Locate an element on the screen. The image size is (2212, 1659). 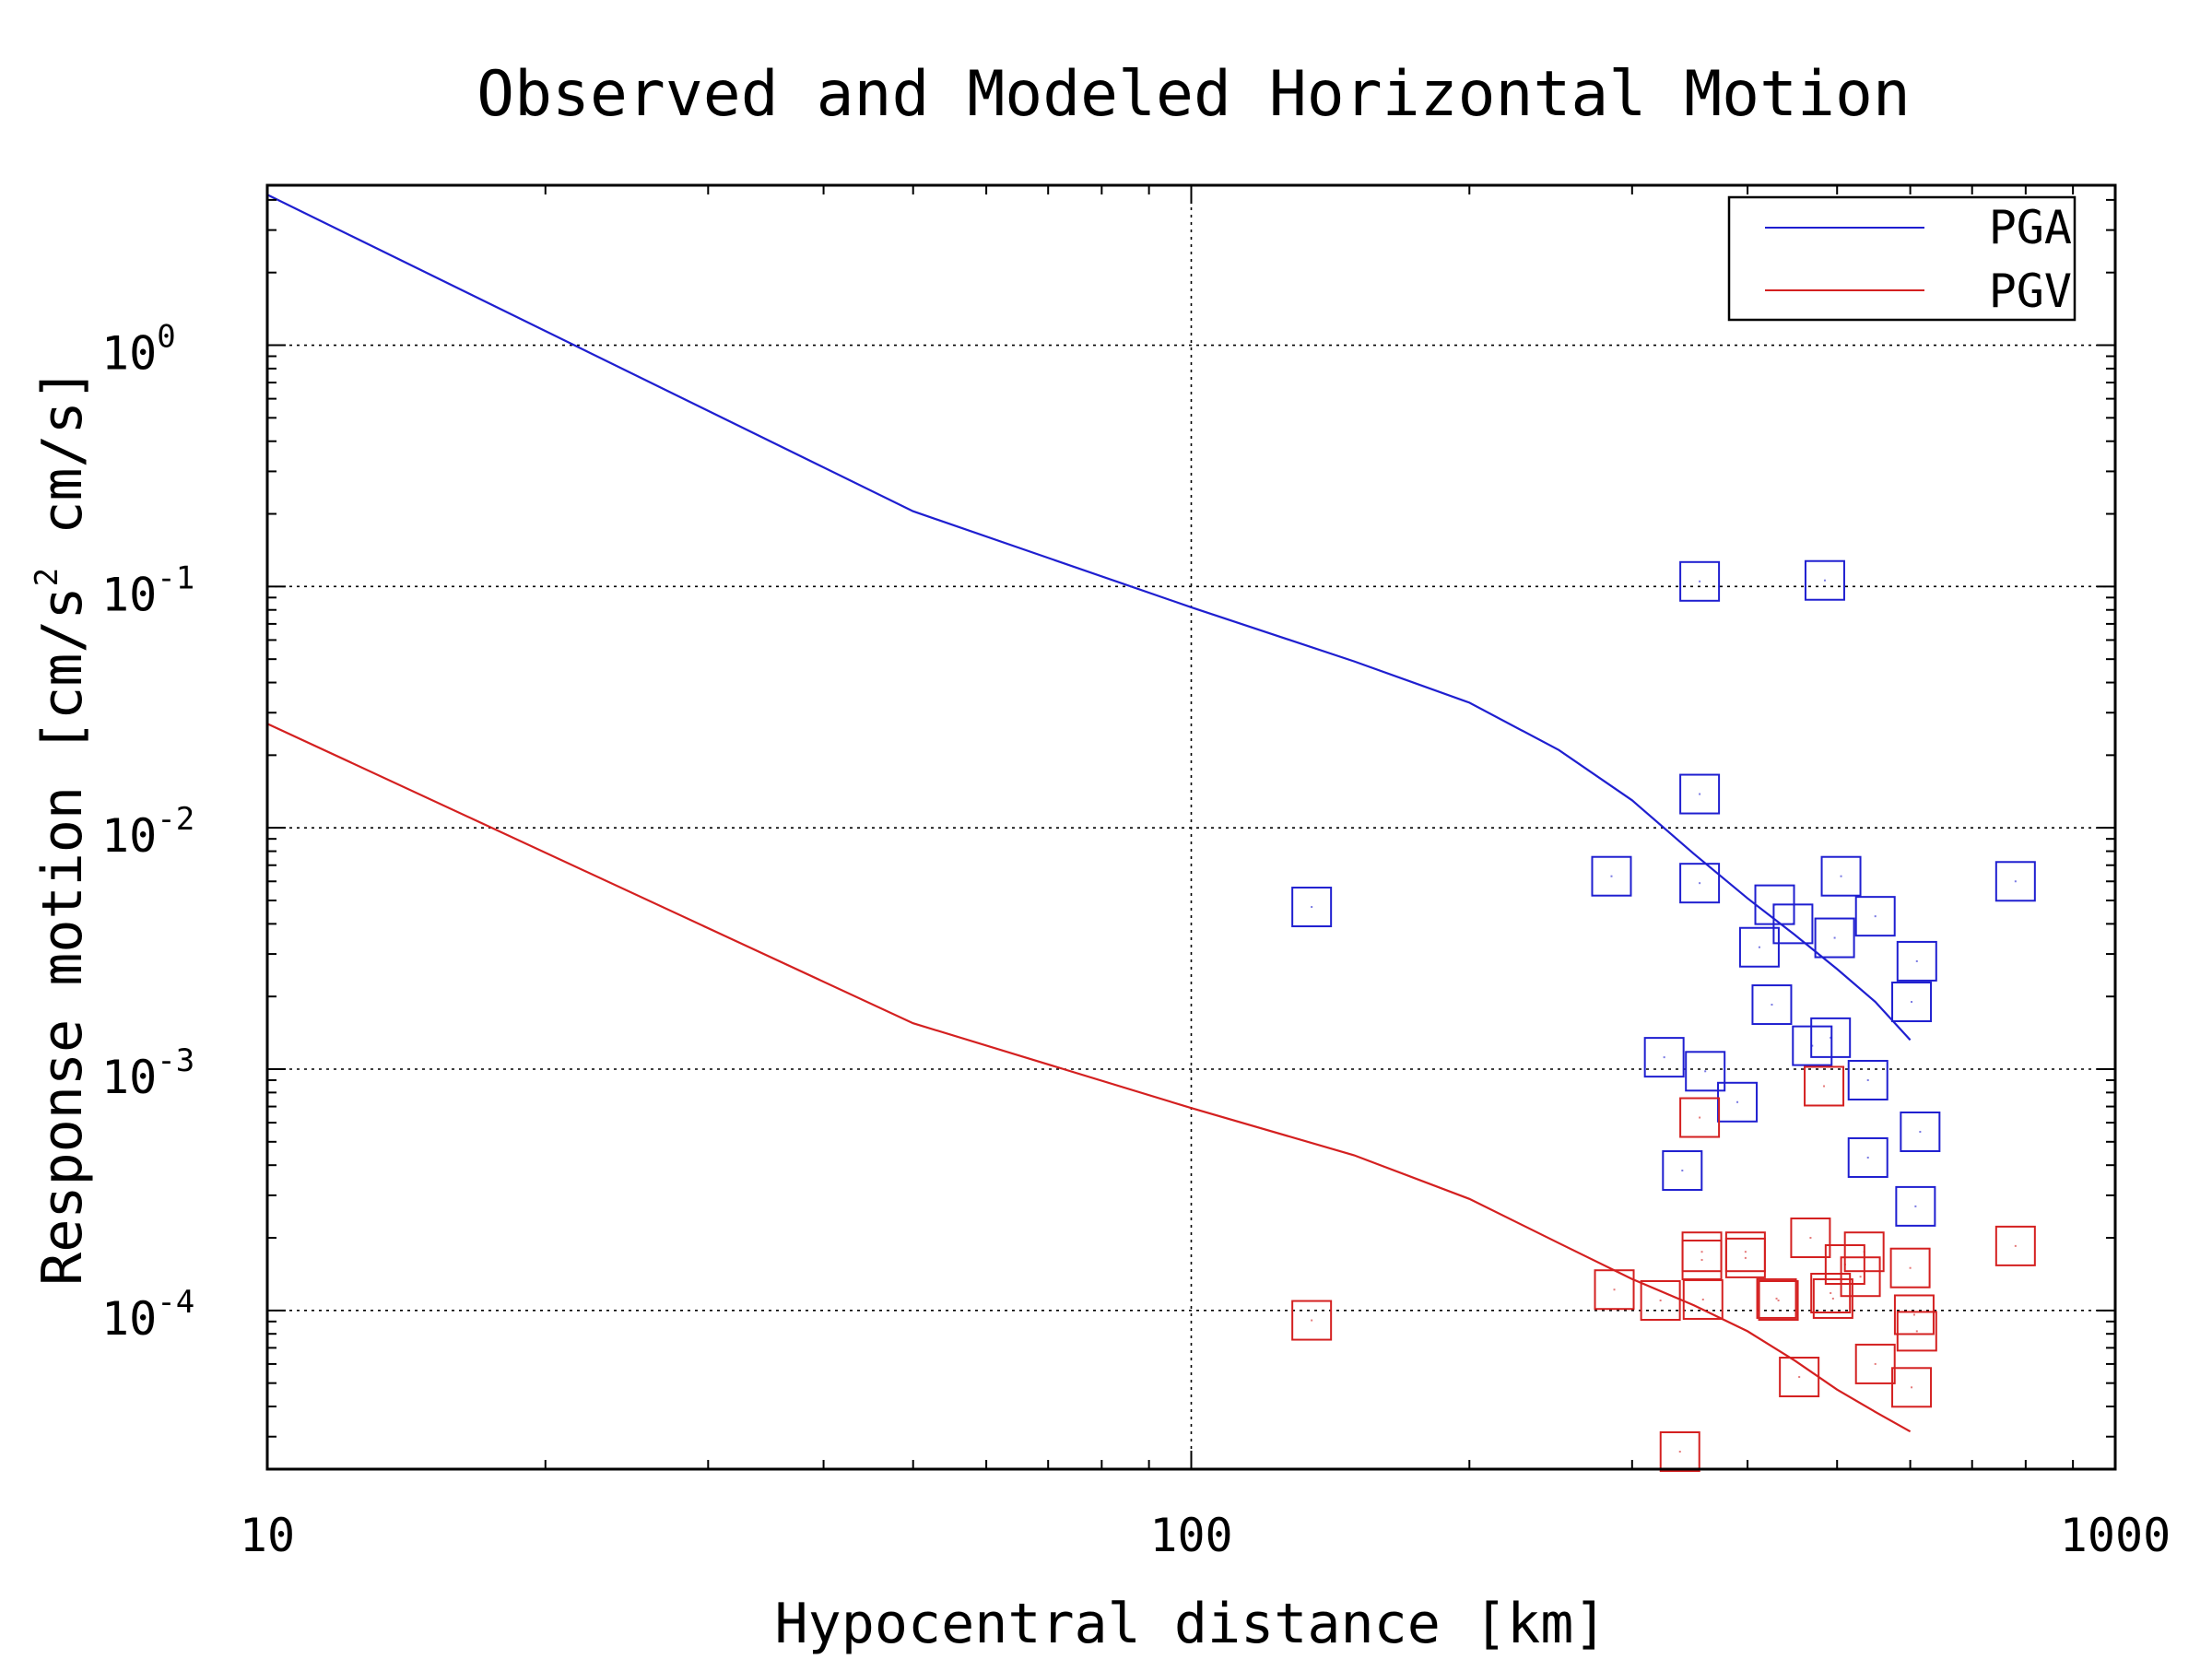
y-axis-label: Response motion [cm/s2 cm/s] is located at coordinates (62, 827).